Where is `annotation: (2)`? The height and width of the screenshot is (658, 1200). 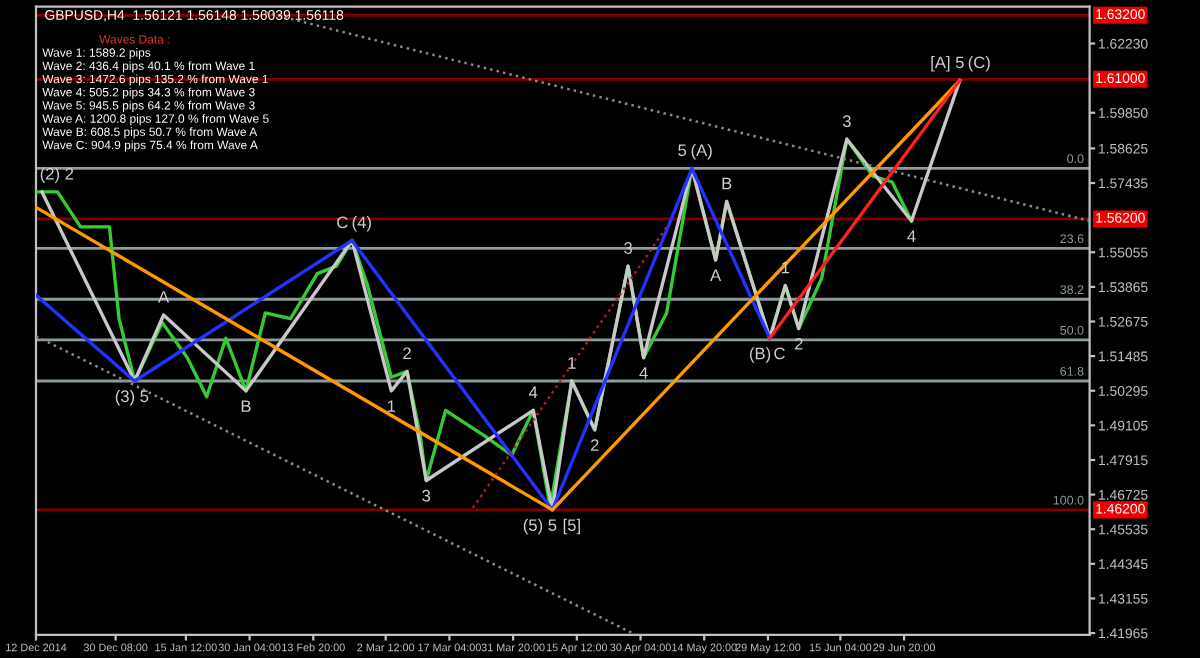 annotation: (2) is located at coordinates (50, 175).